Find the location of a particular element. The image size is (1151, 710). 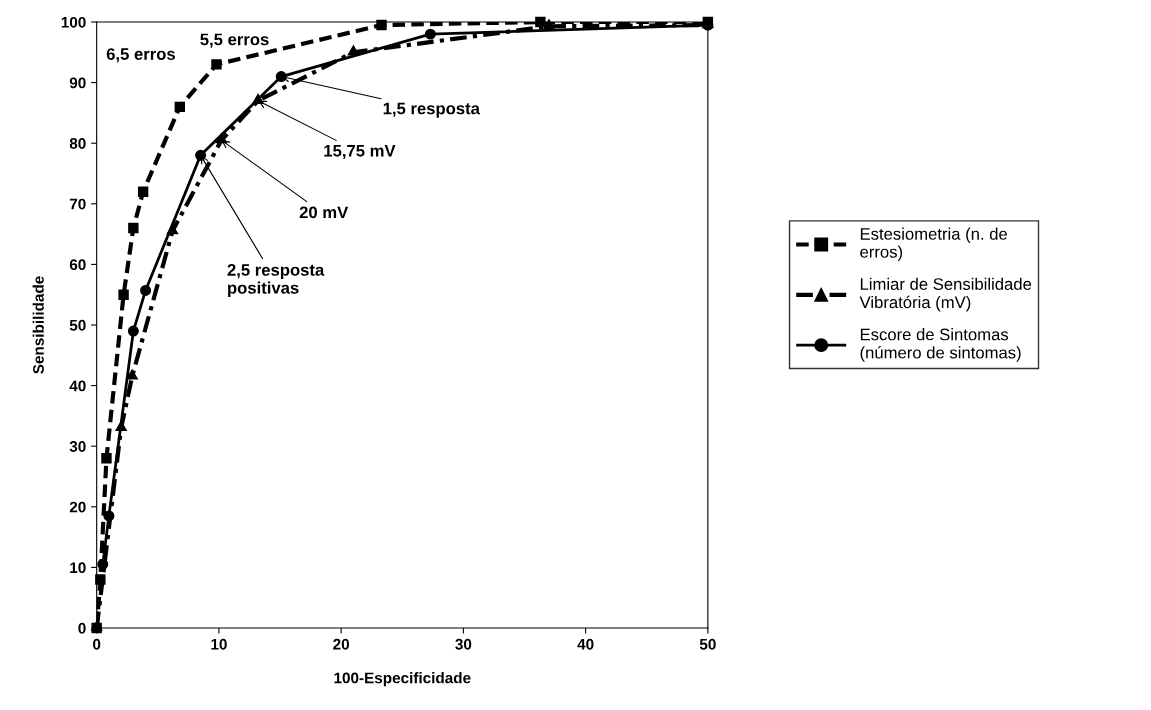

annotation: 5,5 erros is located at coordinates (234, 40).